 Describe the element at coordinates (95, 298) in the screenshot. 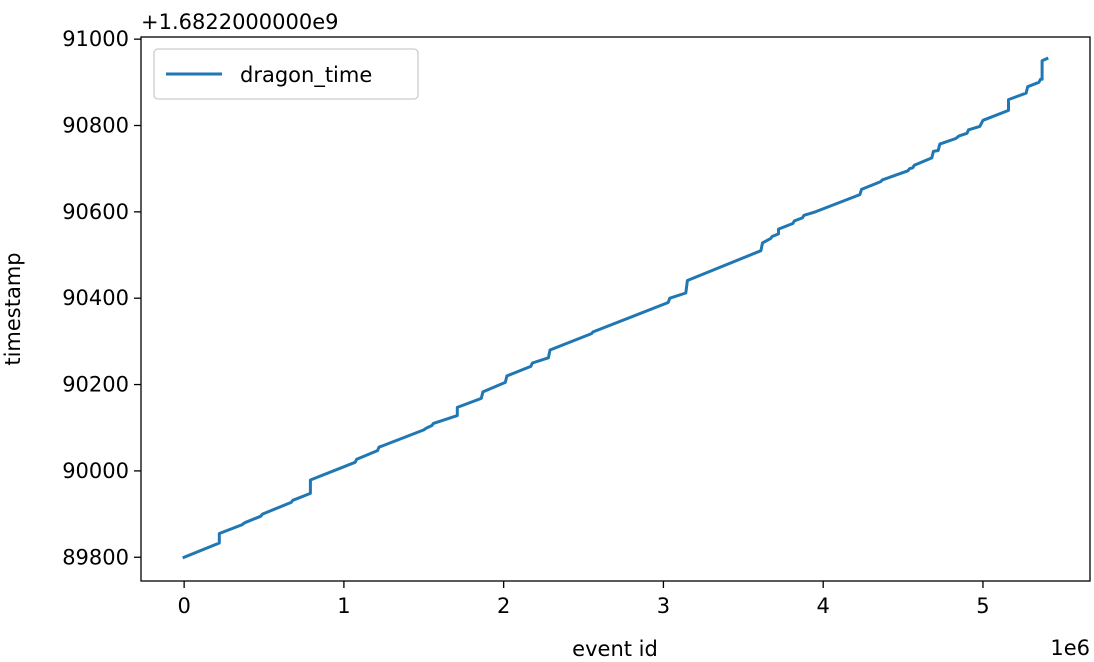

I see `y-tick-label: 90400` at that location.